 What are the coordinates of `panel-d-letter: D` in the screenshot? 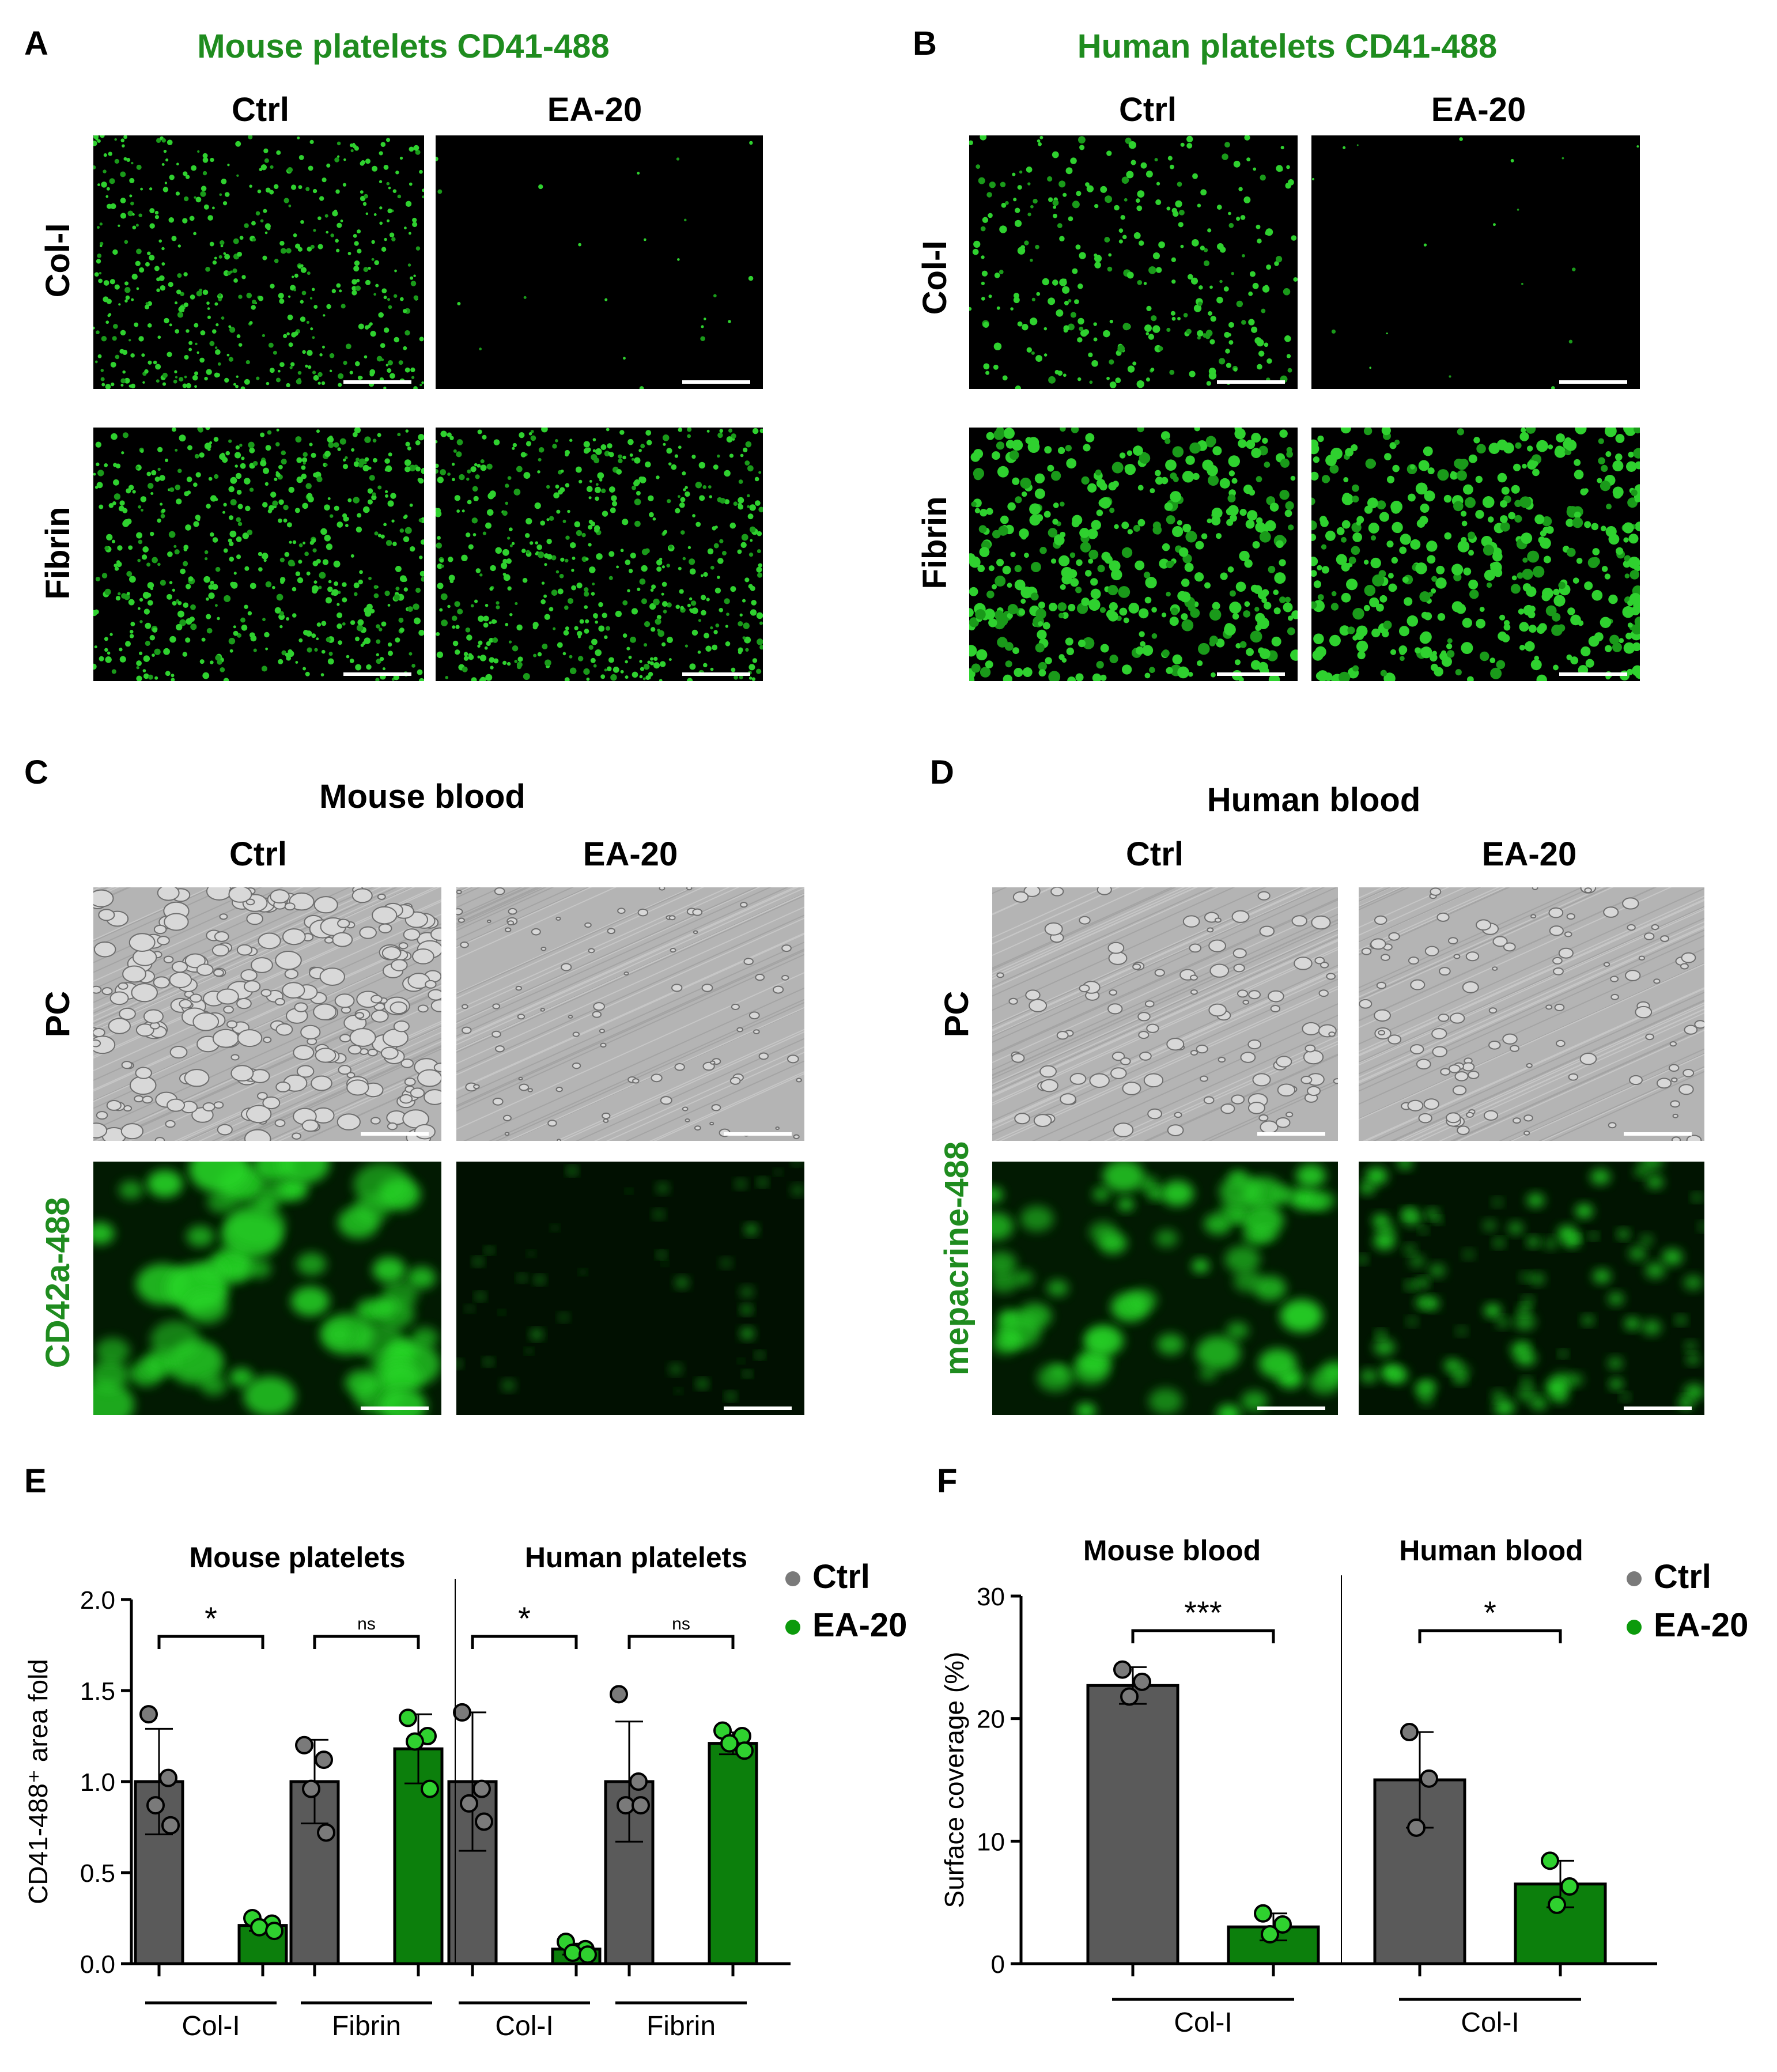 It's located at (942, 772).